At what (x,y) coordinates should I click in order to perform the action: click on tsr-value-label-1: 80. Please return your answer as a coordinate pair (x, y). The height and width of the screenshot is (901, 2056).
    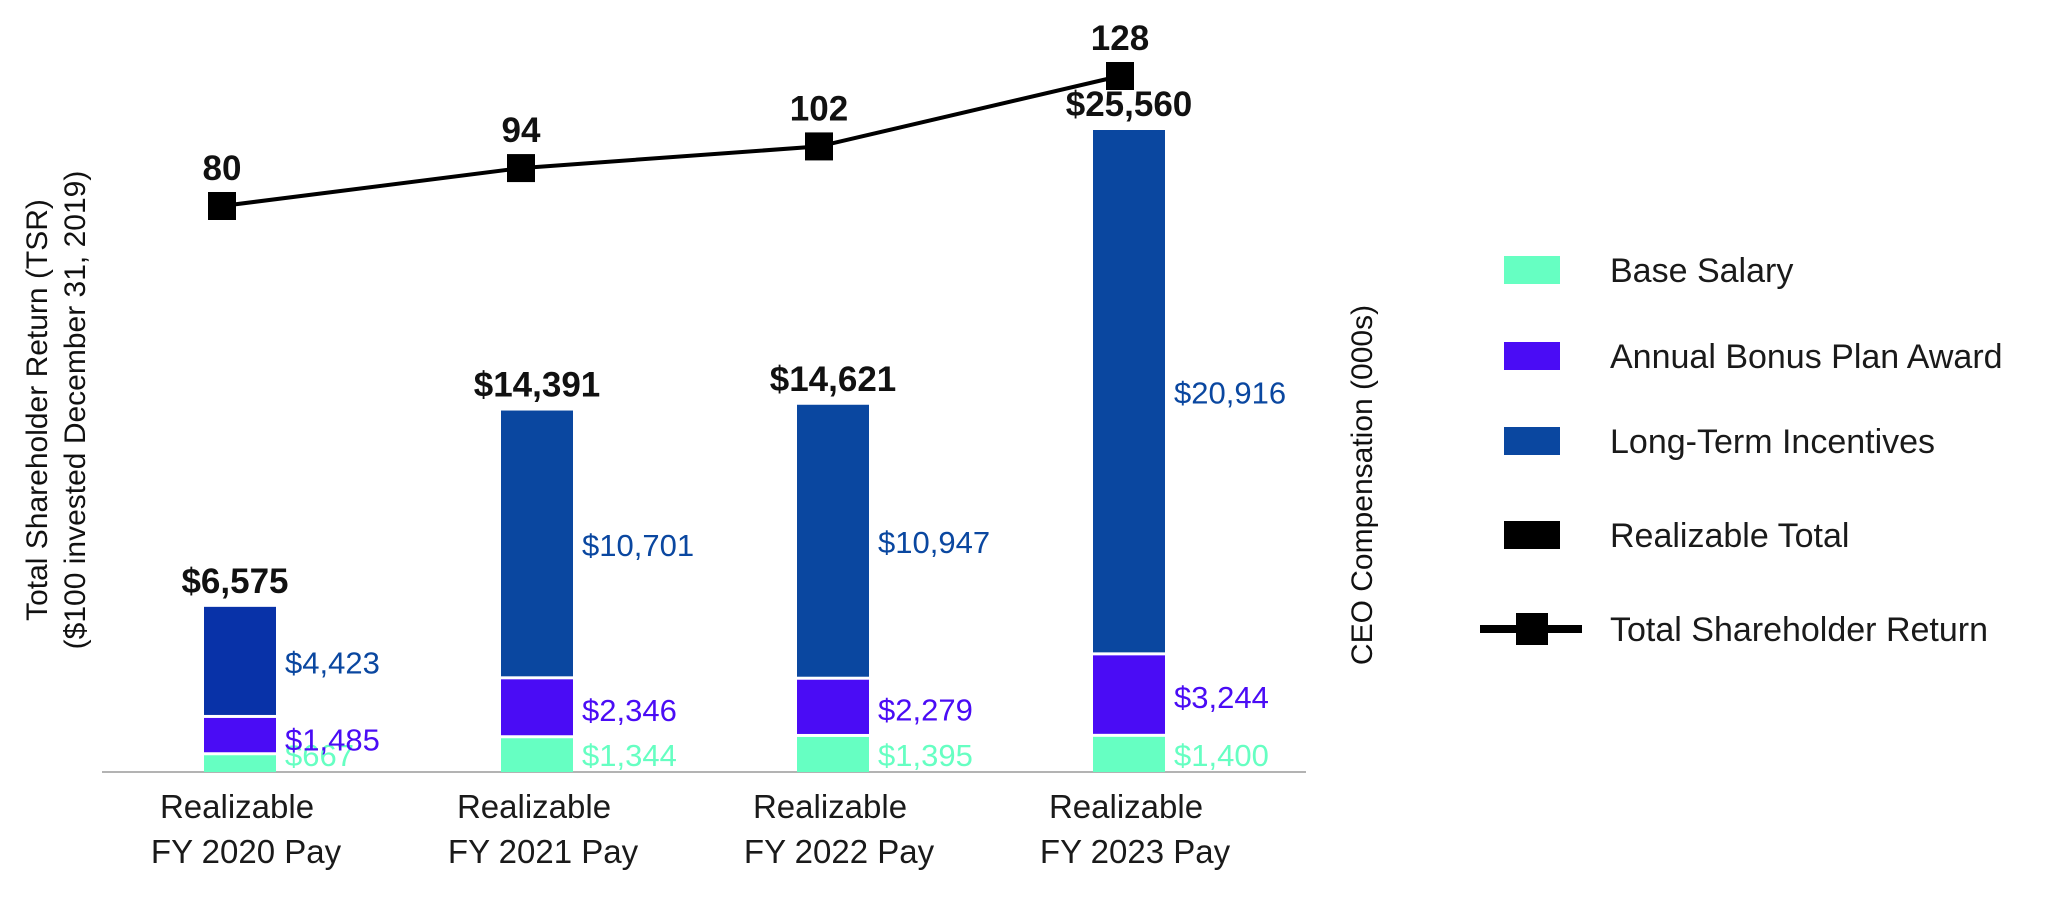
    Looking at the image, I should click on (222, 168).